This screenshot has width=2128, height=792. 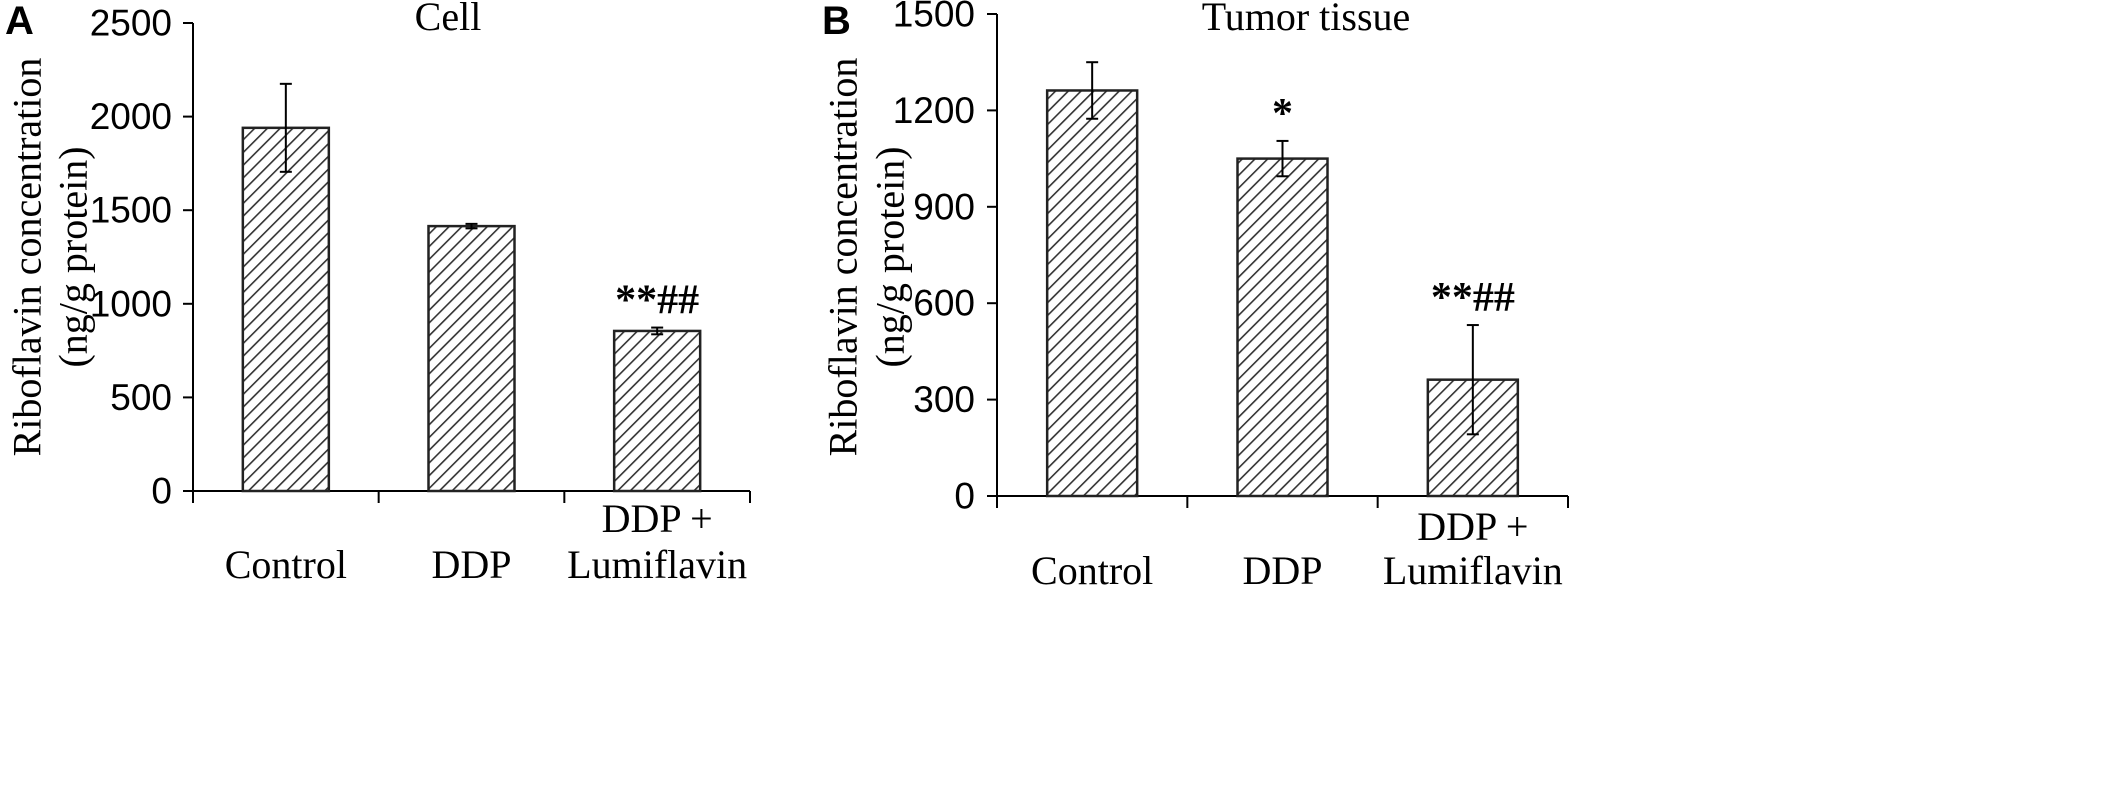 What do you see at coordinates (131, 303) in the screenshot?
I see `y-tick-label: 1000` at bounding box center [131, 303].